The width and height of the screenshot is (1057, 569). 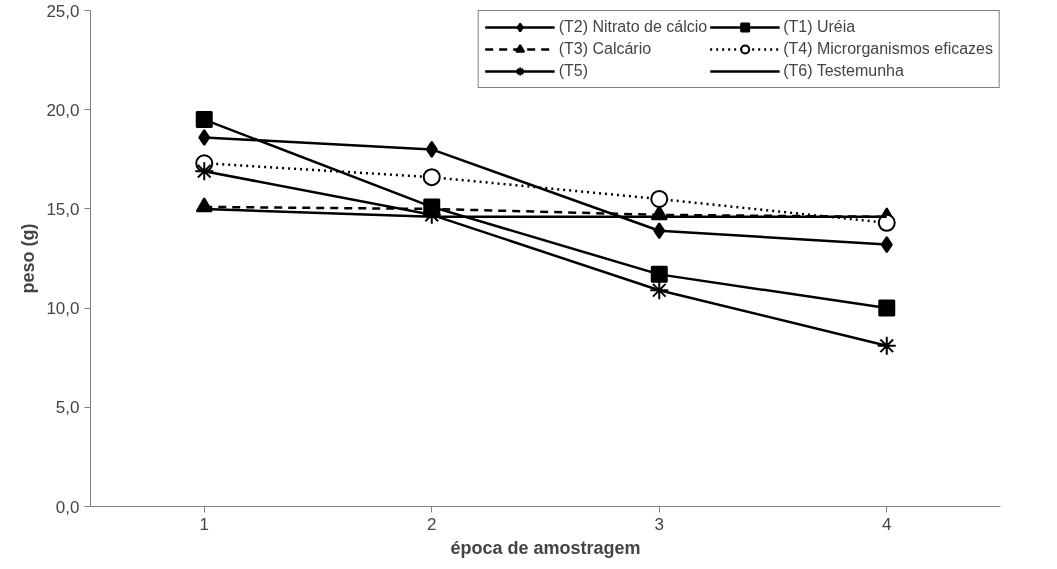 I want to click on x-tick-label: 4, so click(x=887, y=524).